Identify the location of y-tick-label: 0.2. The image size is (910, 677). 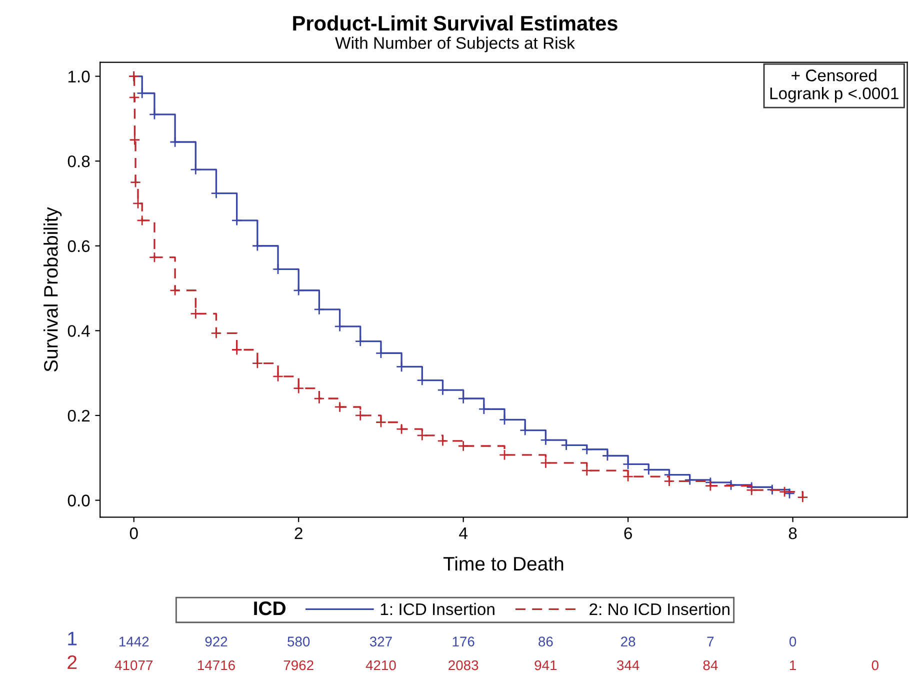
(79, 416).